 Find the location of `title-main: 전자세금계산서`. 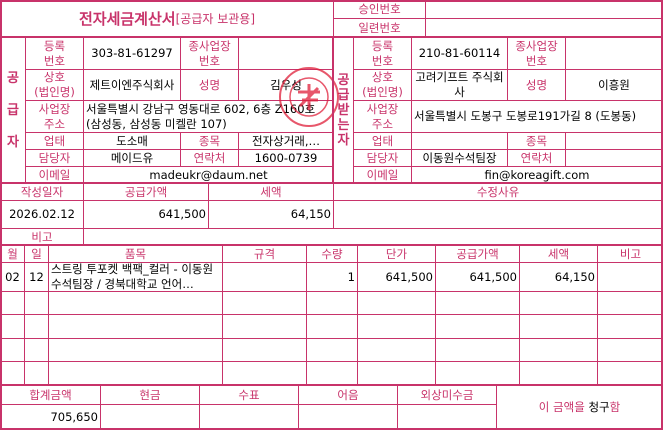

title-main: 전자세금계산서 is located at coordinates (127, 18).